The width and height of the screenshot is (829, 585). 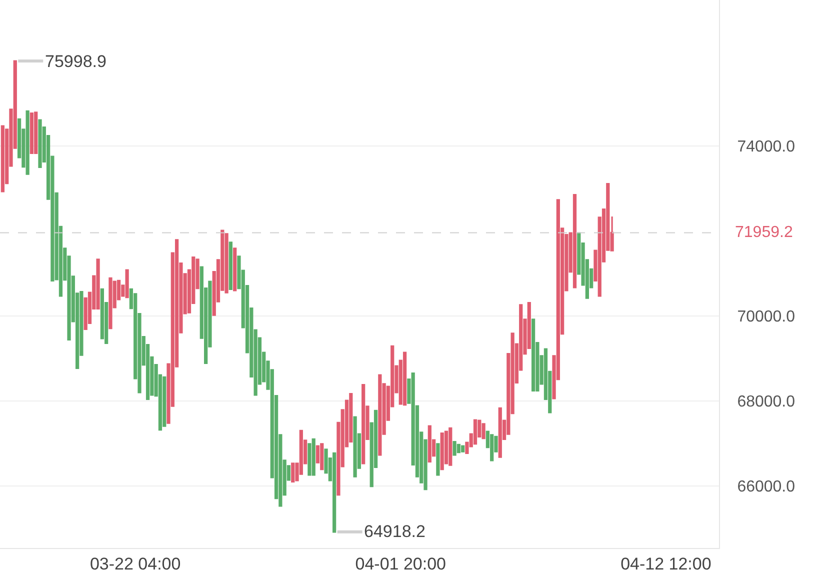 What do you see at coordinates (766, 147) in the screenshot?
I see `y-tick-label: 74000.0` at bounding box center [766, 147].